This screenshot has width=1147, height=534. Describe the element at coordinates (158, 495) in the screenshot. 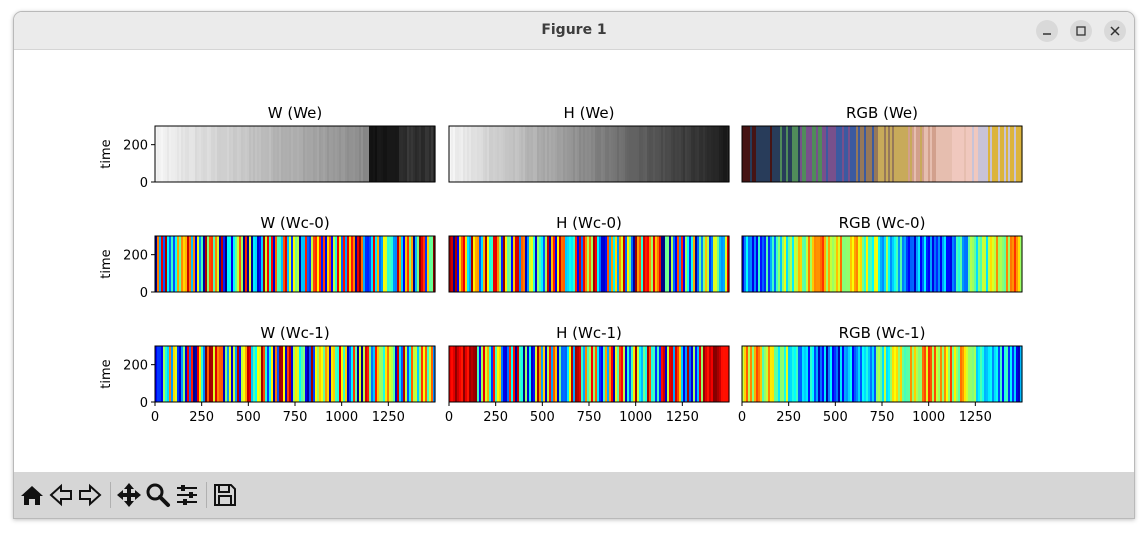

I see `zoom-button` at that location.